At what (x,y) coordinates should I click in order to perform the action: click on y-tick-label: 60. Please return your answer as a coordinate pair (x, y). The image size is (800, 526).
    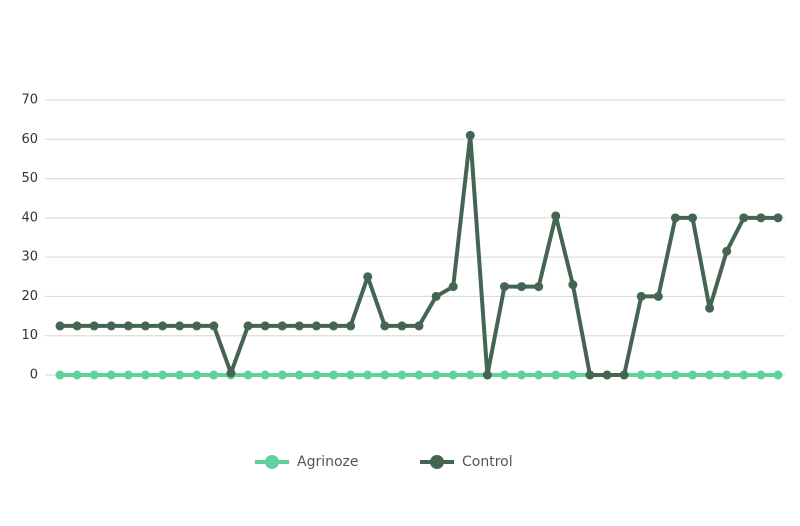
    Looking at the image, I should click on (29, 139).